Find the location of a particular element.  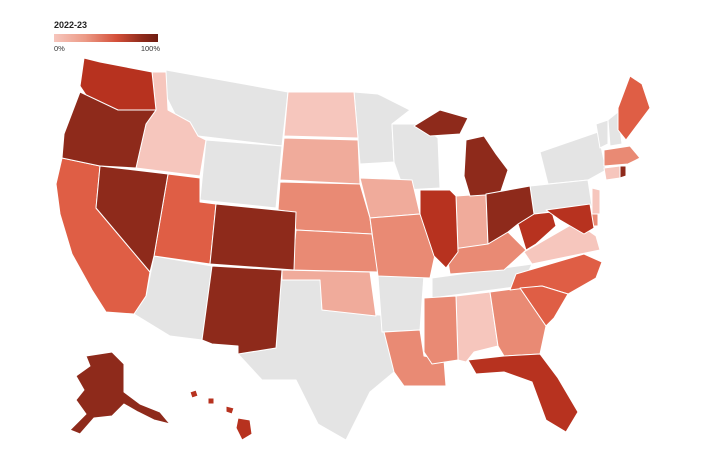

state-vermont is located at coordinates (602, 134).